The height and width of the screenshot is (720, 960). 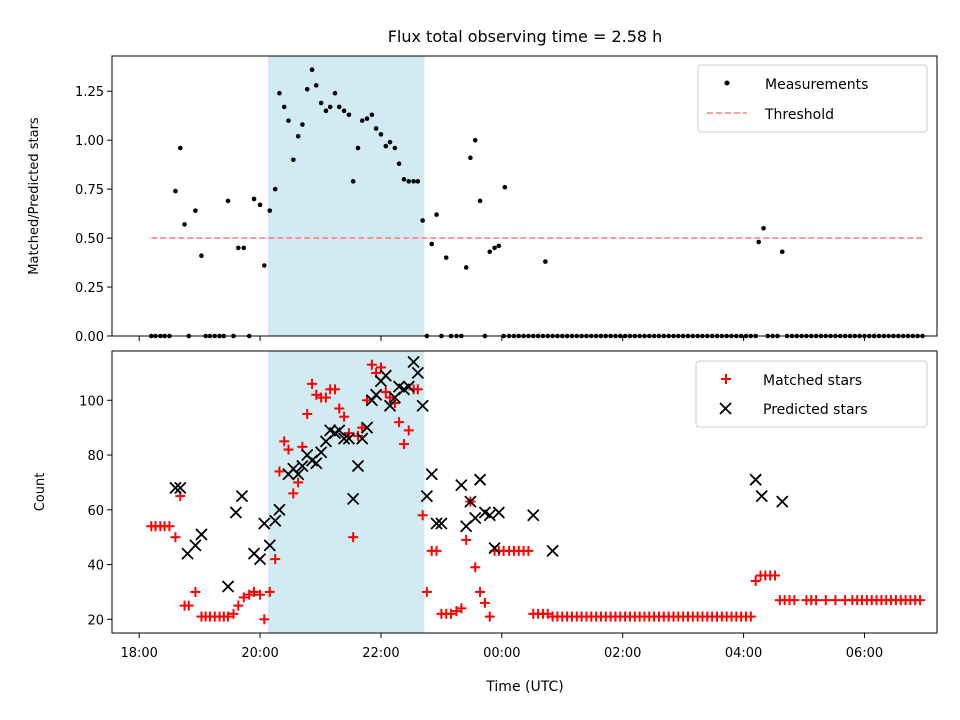 I want to click on x-tick-label: 06:00, so click(x=864, y=653).